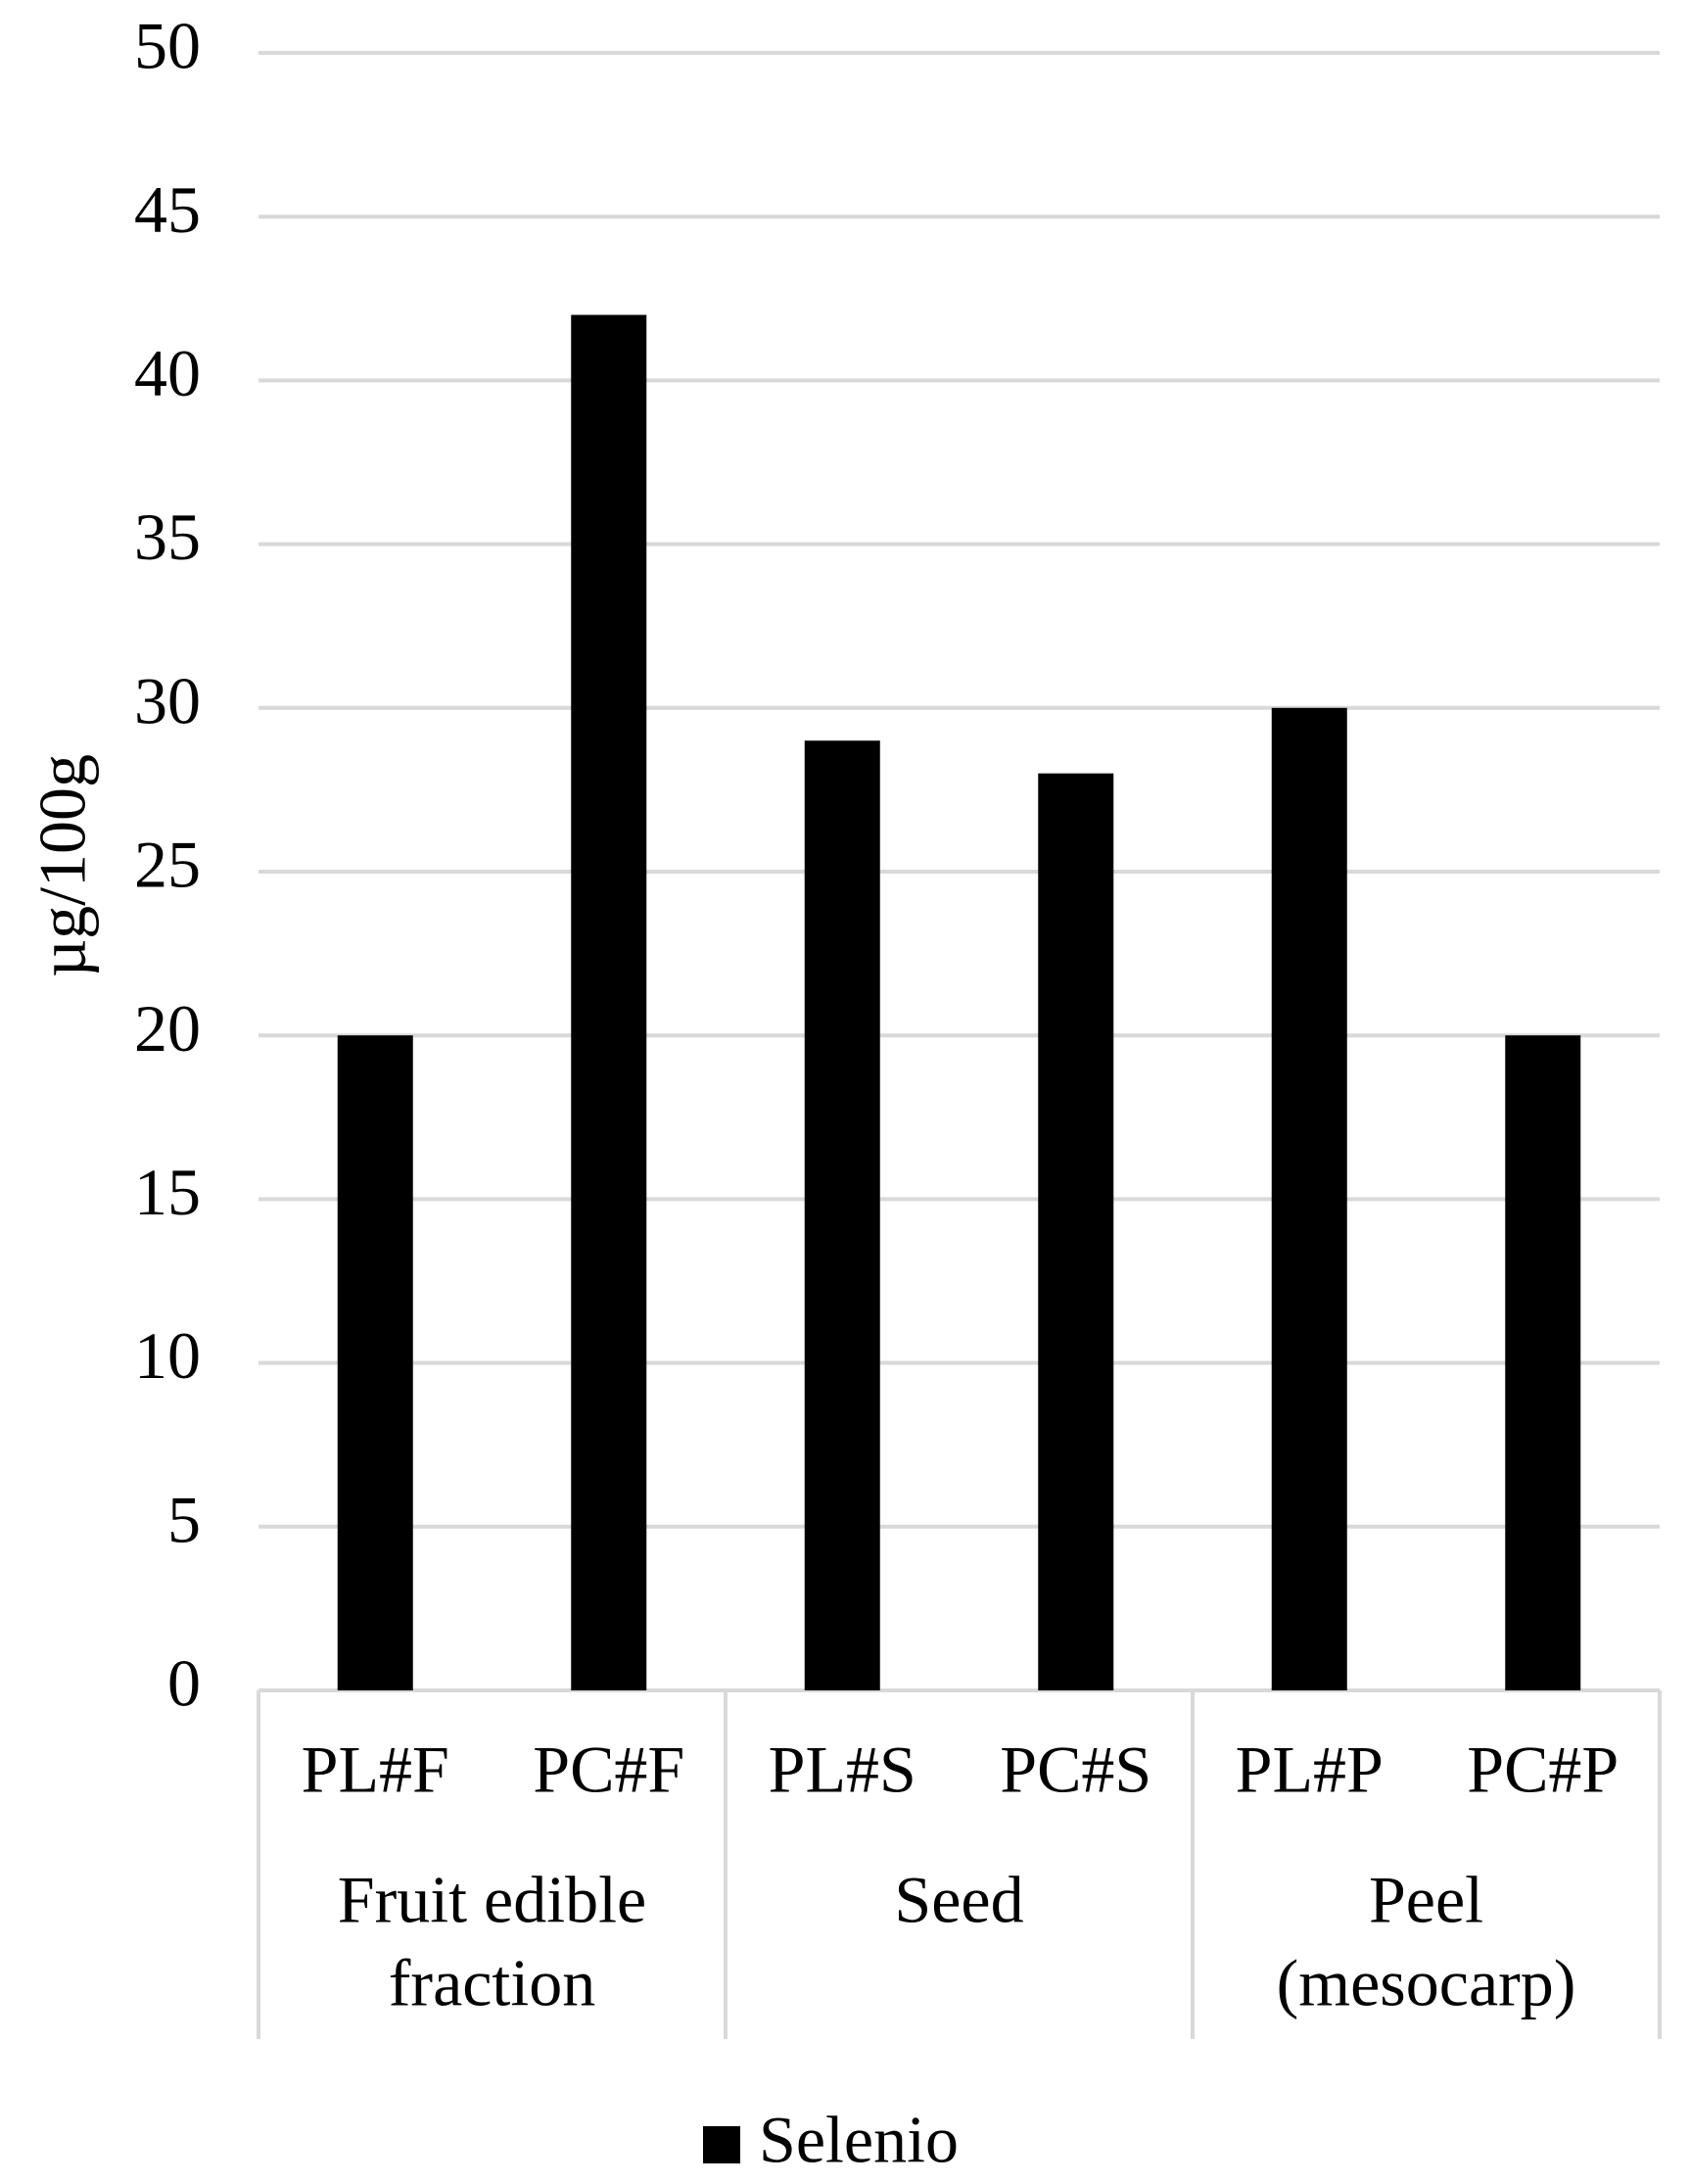 This screenshot has width=1690, height=2184. Describe the element at coordinates (1426, 1900) in the screenshot. I see `group-label: Peel` at that location.